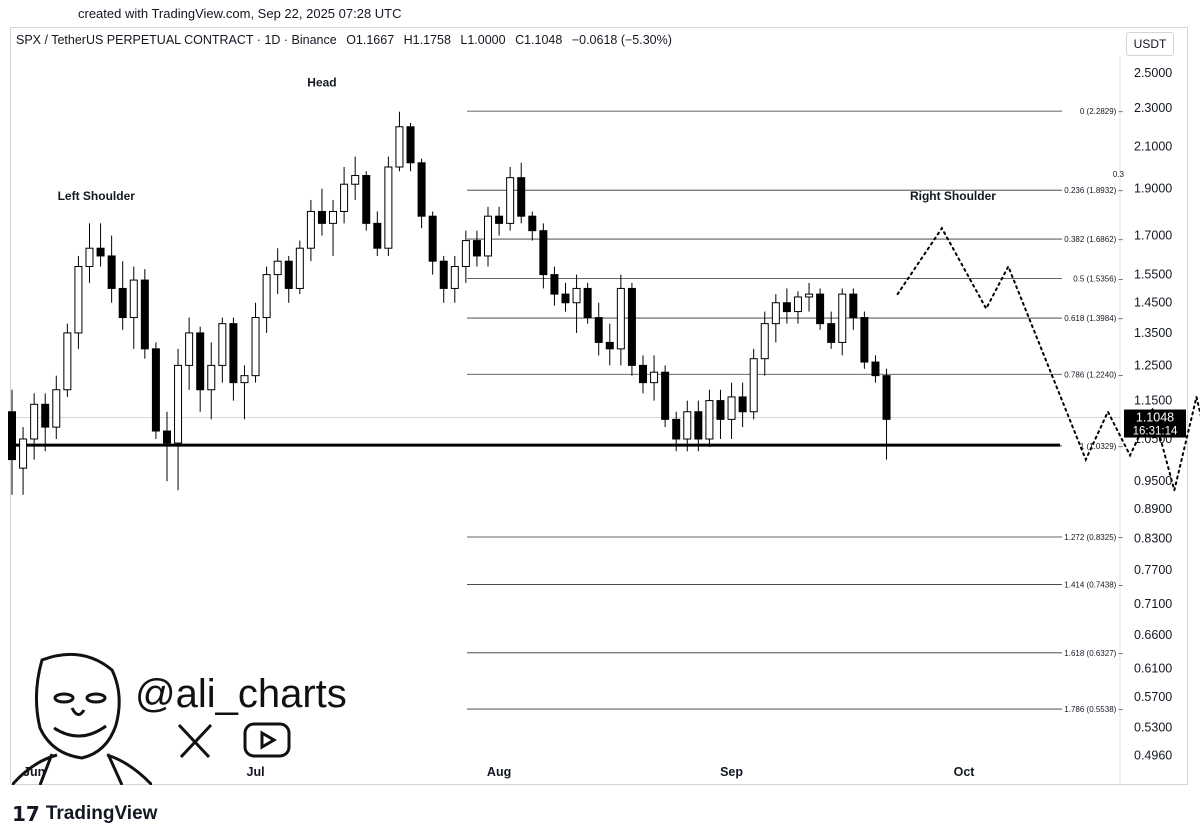  Describe the element at coordinates (1153, 570) in the screenshot. I see `y-tick-label: 0.7700` at that location.